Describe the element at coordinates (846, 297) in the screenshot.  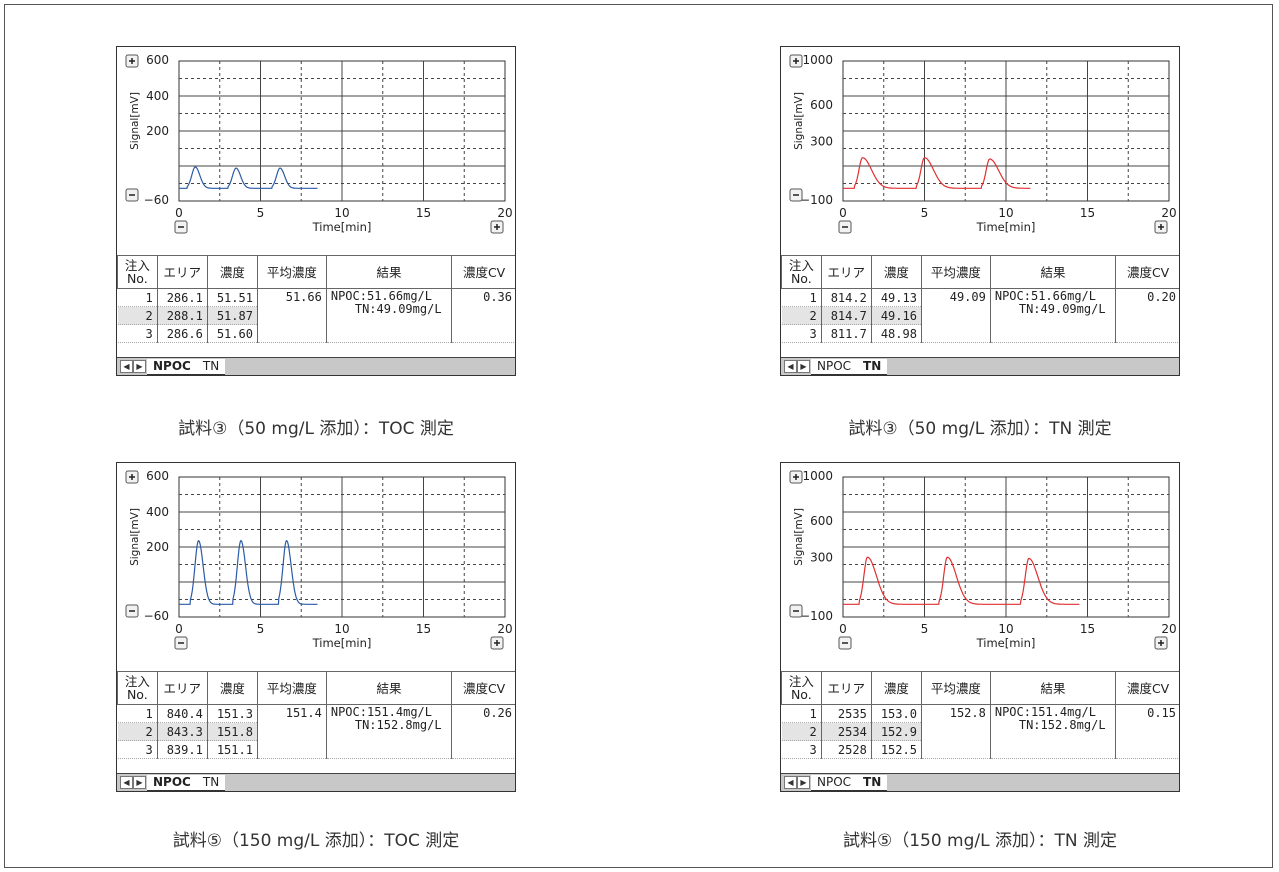
I see `area-cell: 814.2` at that location.